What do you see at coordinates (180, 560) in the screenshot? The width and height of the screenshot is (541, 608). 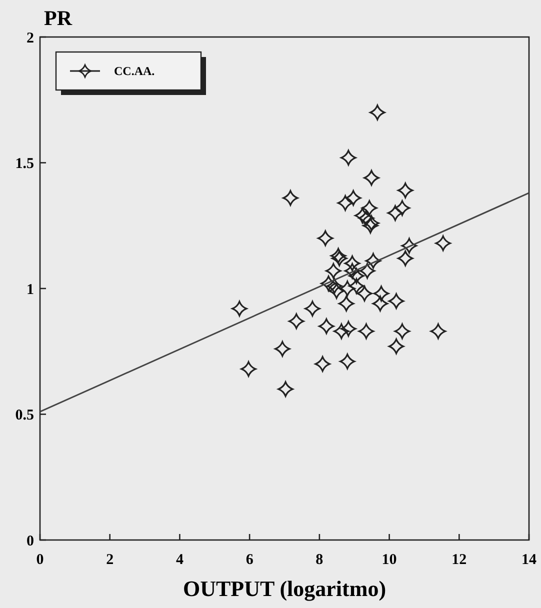 I see `x-tick-label: 4` at bounding box center [180, 560].